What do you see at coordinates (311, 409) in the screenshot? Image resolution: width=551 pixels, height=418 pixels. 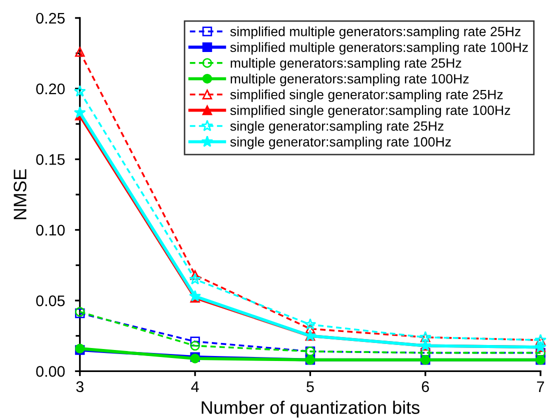 I see `x-axis-title: Number of quantization bits` at bounding box center [311, 409].